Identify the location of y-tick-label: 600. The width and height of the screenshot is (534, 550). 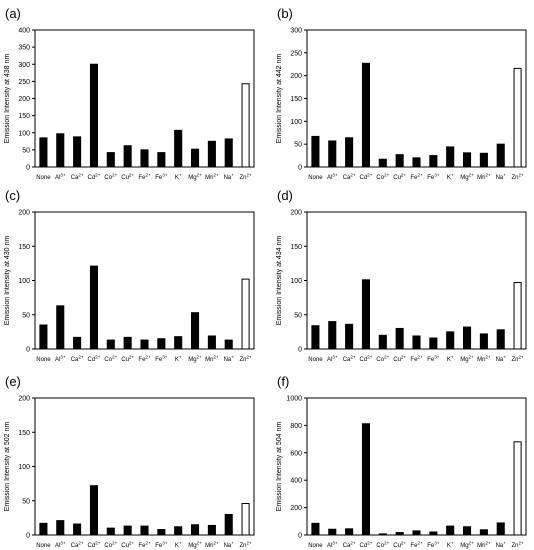
(296, 453).